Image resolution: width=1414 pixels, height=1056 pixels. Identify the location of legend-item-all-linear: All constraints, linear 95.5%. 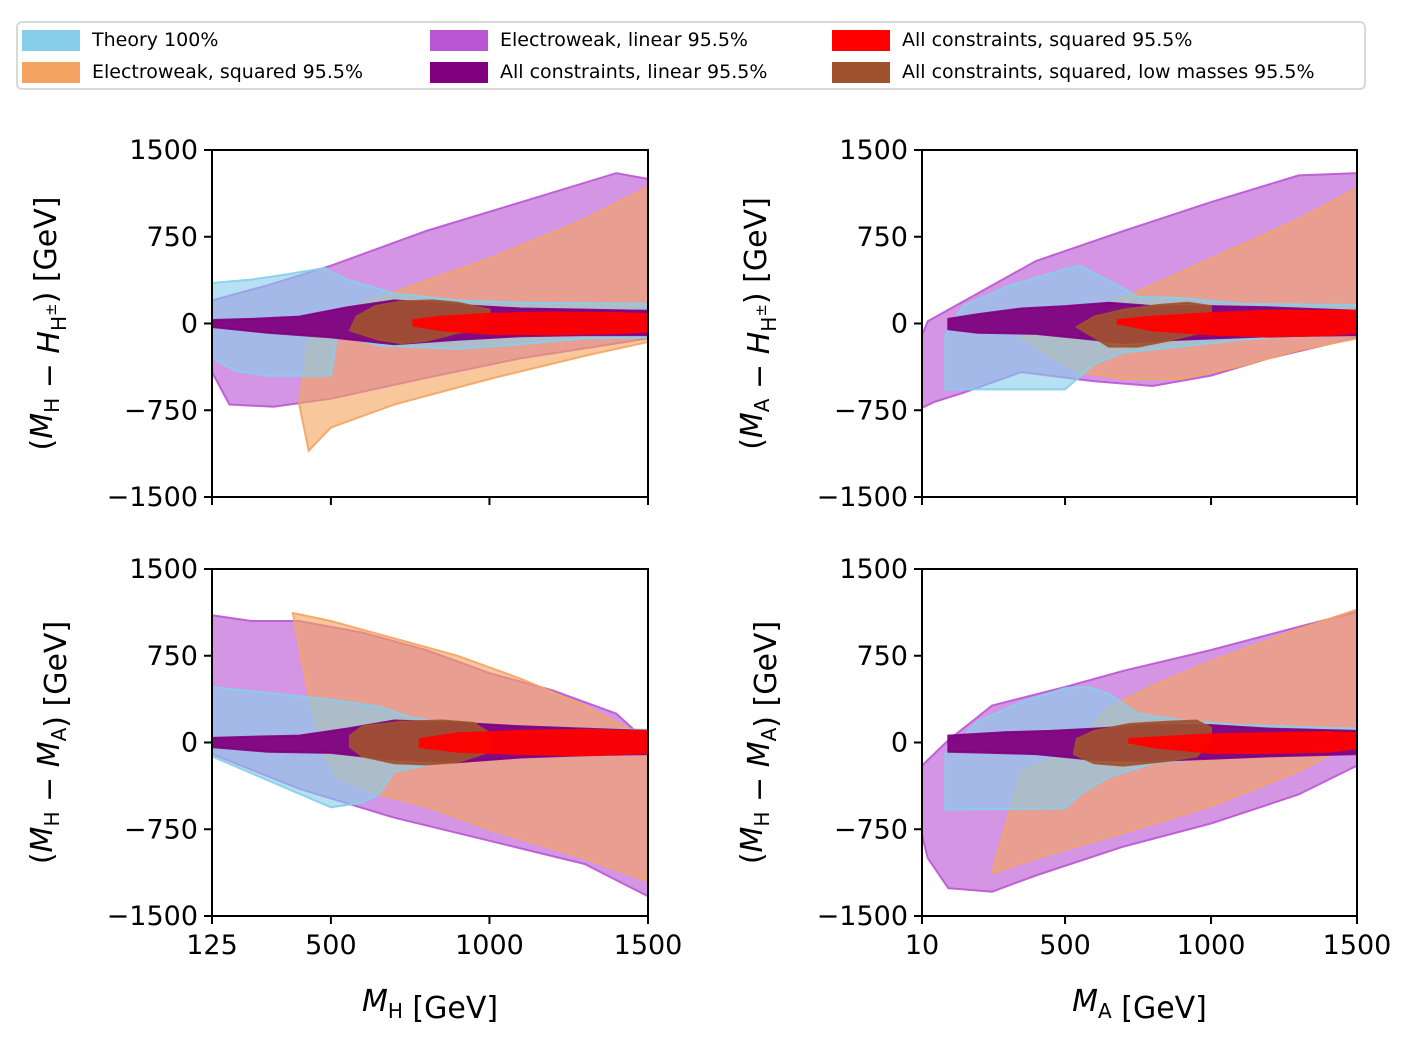
(598, 72).